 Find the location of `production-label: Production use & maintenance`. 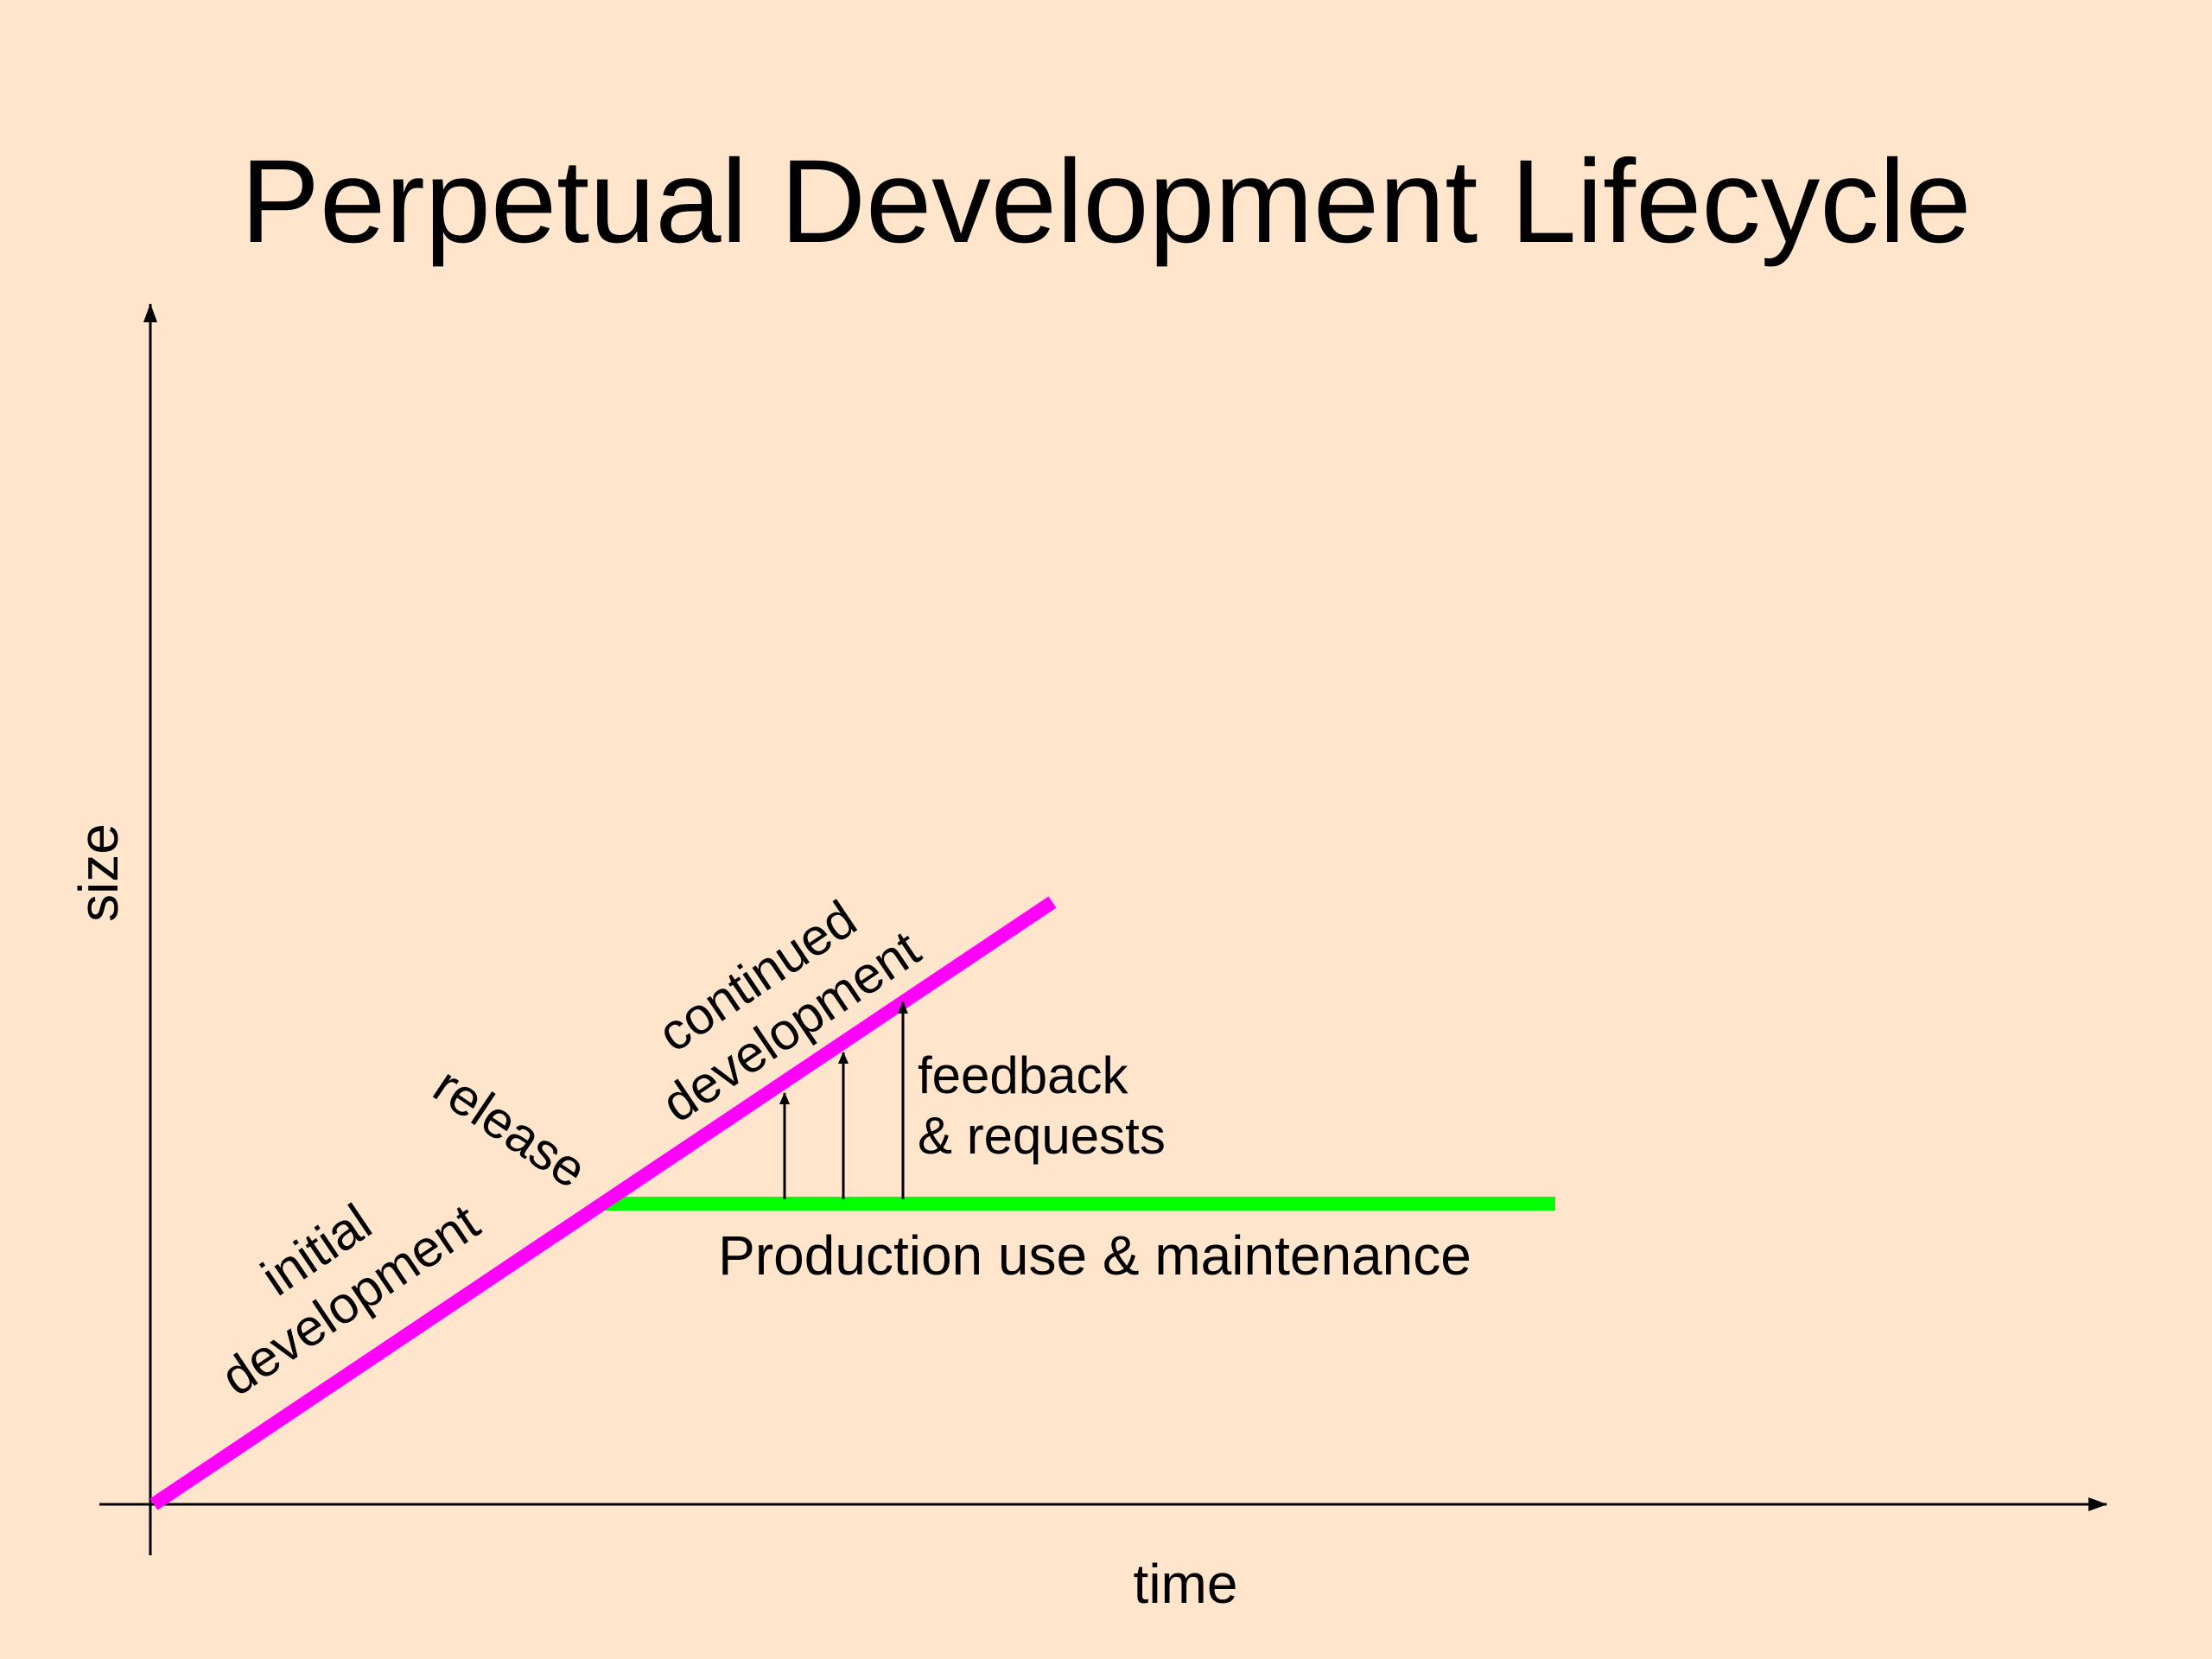

production-label: Production use & maintenance is located at coordinates (1094, 1255).